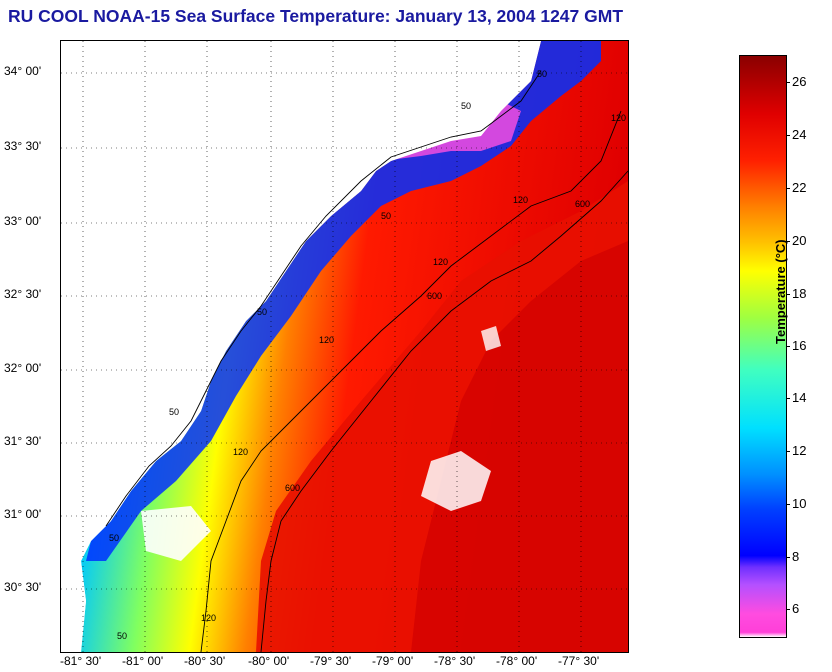  What do you see at coordinates (81, 661) in the screenshot?
I see `lon-label: -81° 30'` at bounding box center [81, 661].